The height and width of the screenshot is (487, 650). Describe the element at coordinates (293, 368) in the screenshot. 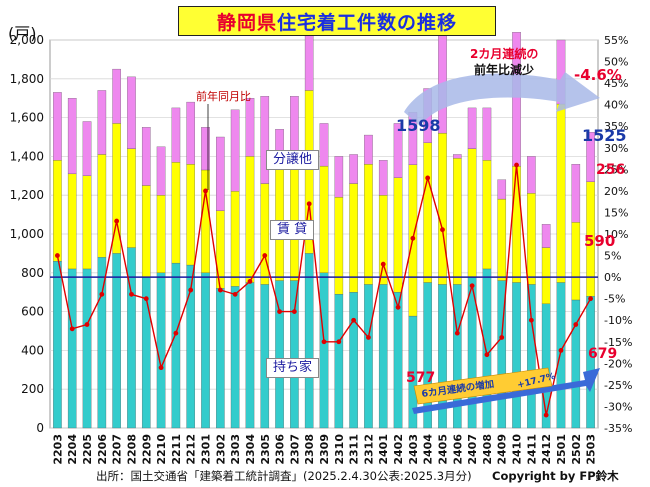

I see `segment-label-mochiie: 持ち家` at that location.